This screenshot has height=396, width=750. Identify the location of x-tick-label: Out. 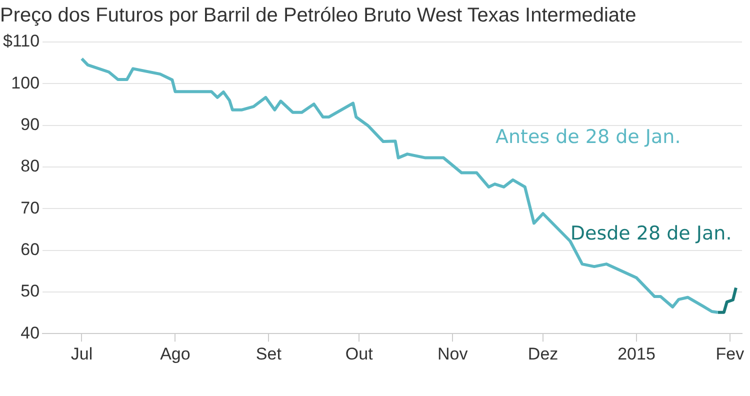
(359, 354).